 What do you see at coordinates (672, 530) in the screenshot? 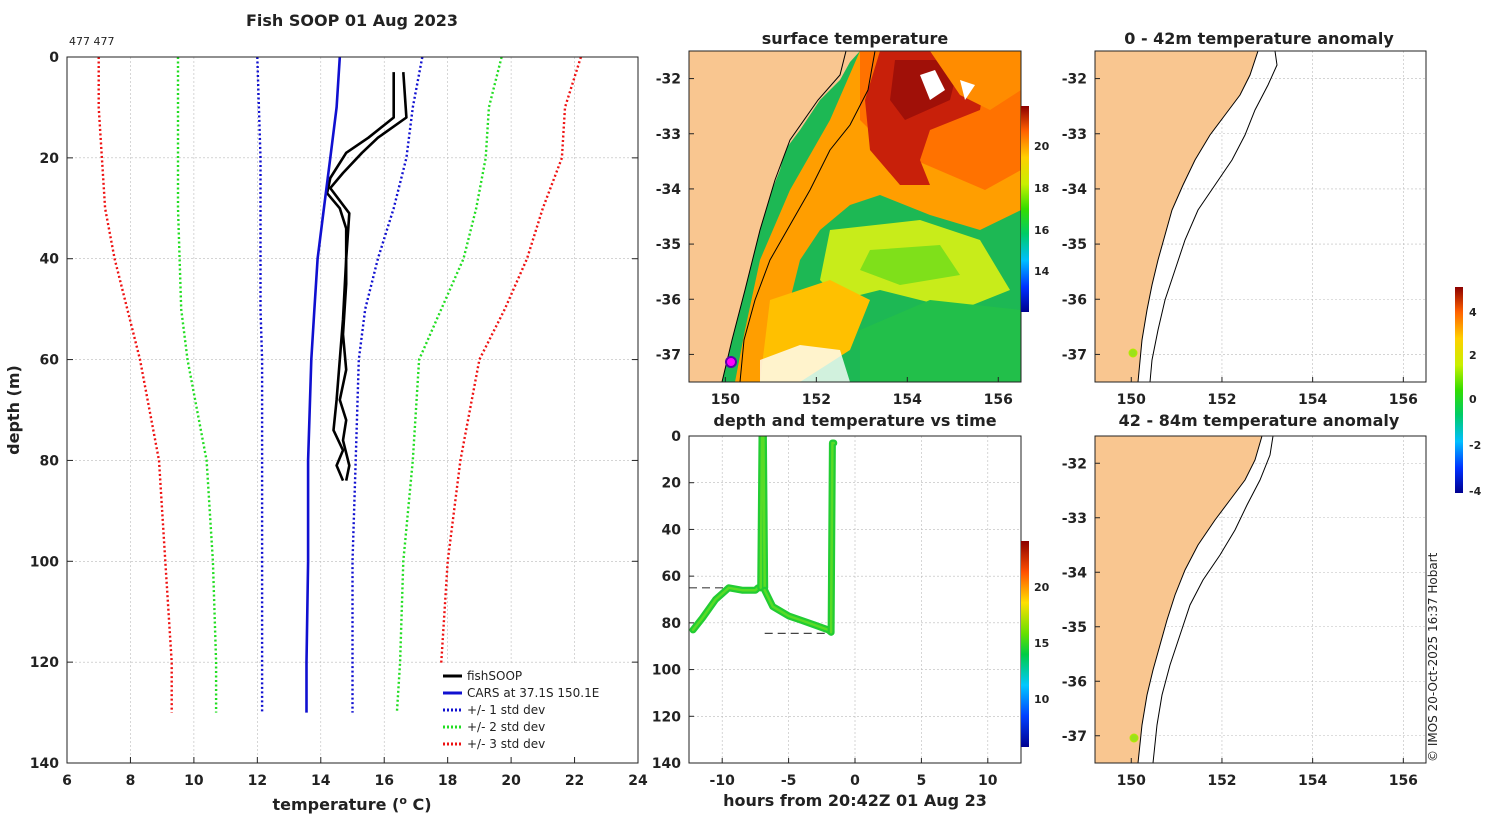
I see `ts-ytick-label: 40` at bounding box center [672, 530].